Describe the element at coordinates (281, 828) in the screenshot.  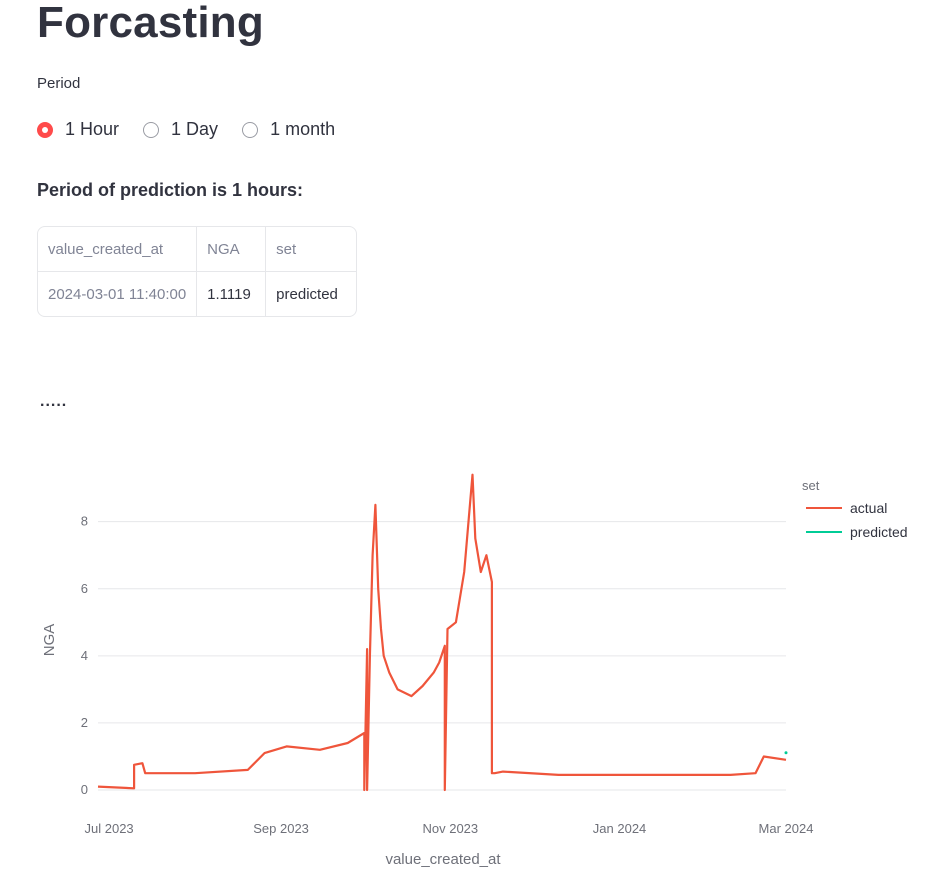
I see `x-tick-label: Sep 2023` at that location.